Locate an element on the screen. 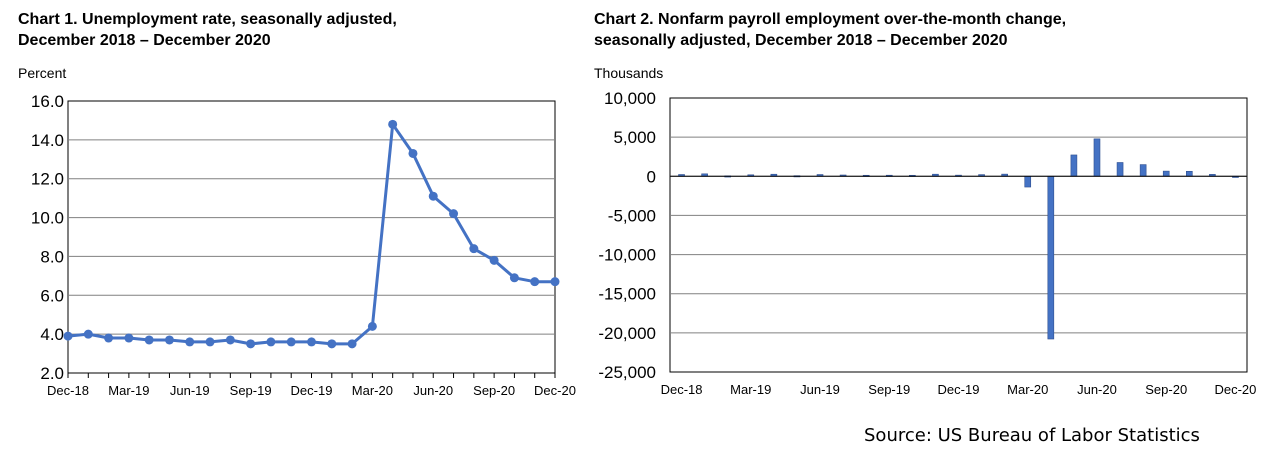 This screenshot has width=1268, height=463. chart1-x-tick-label: Dec-20 is located at coordinates (555, 390).